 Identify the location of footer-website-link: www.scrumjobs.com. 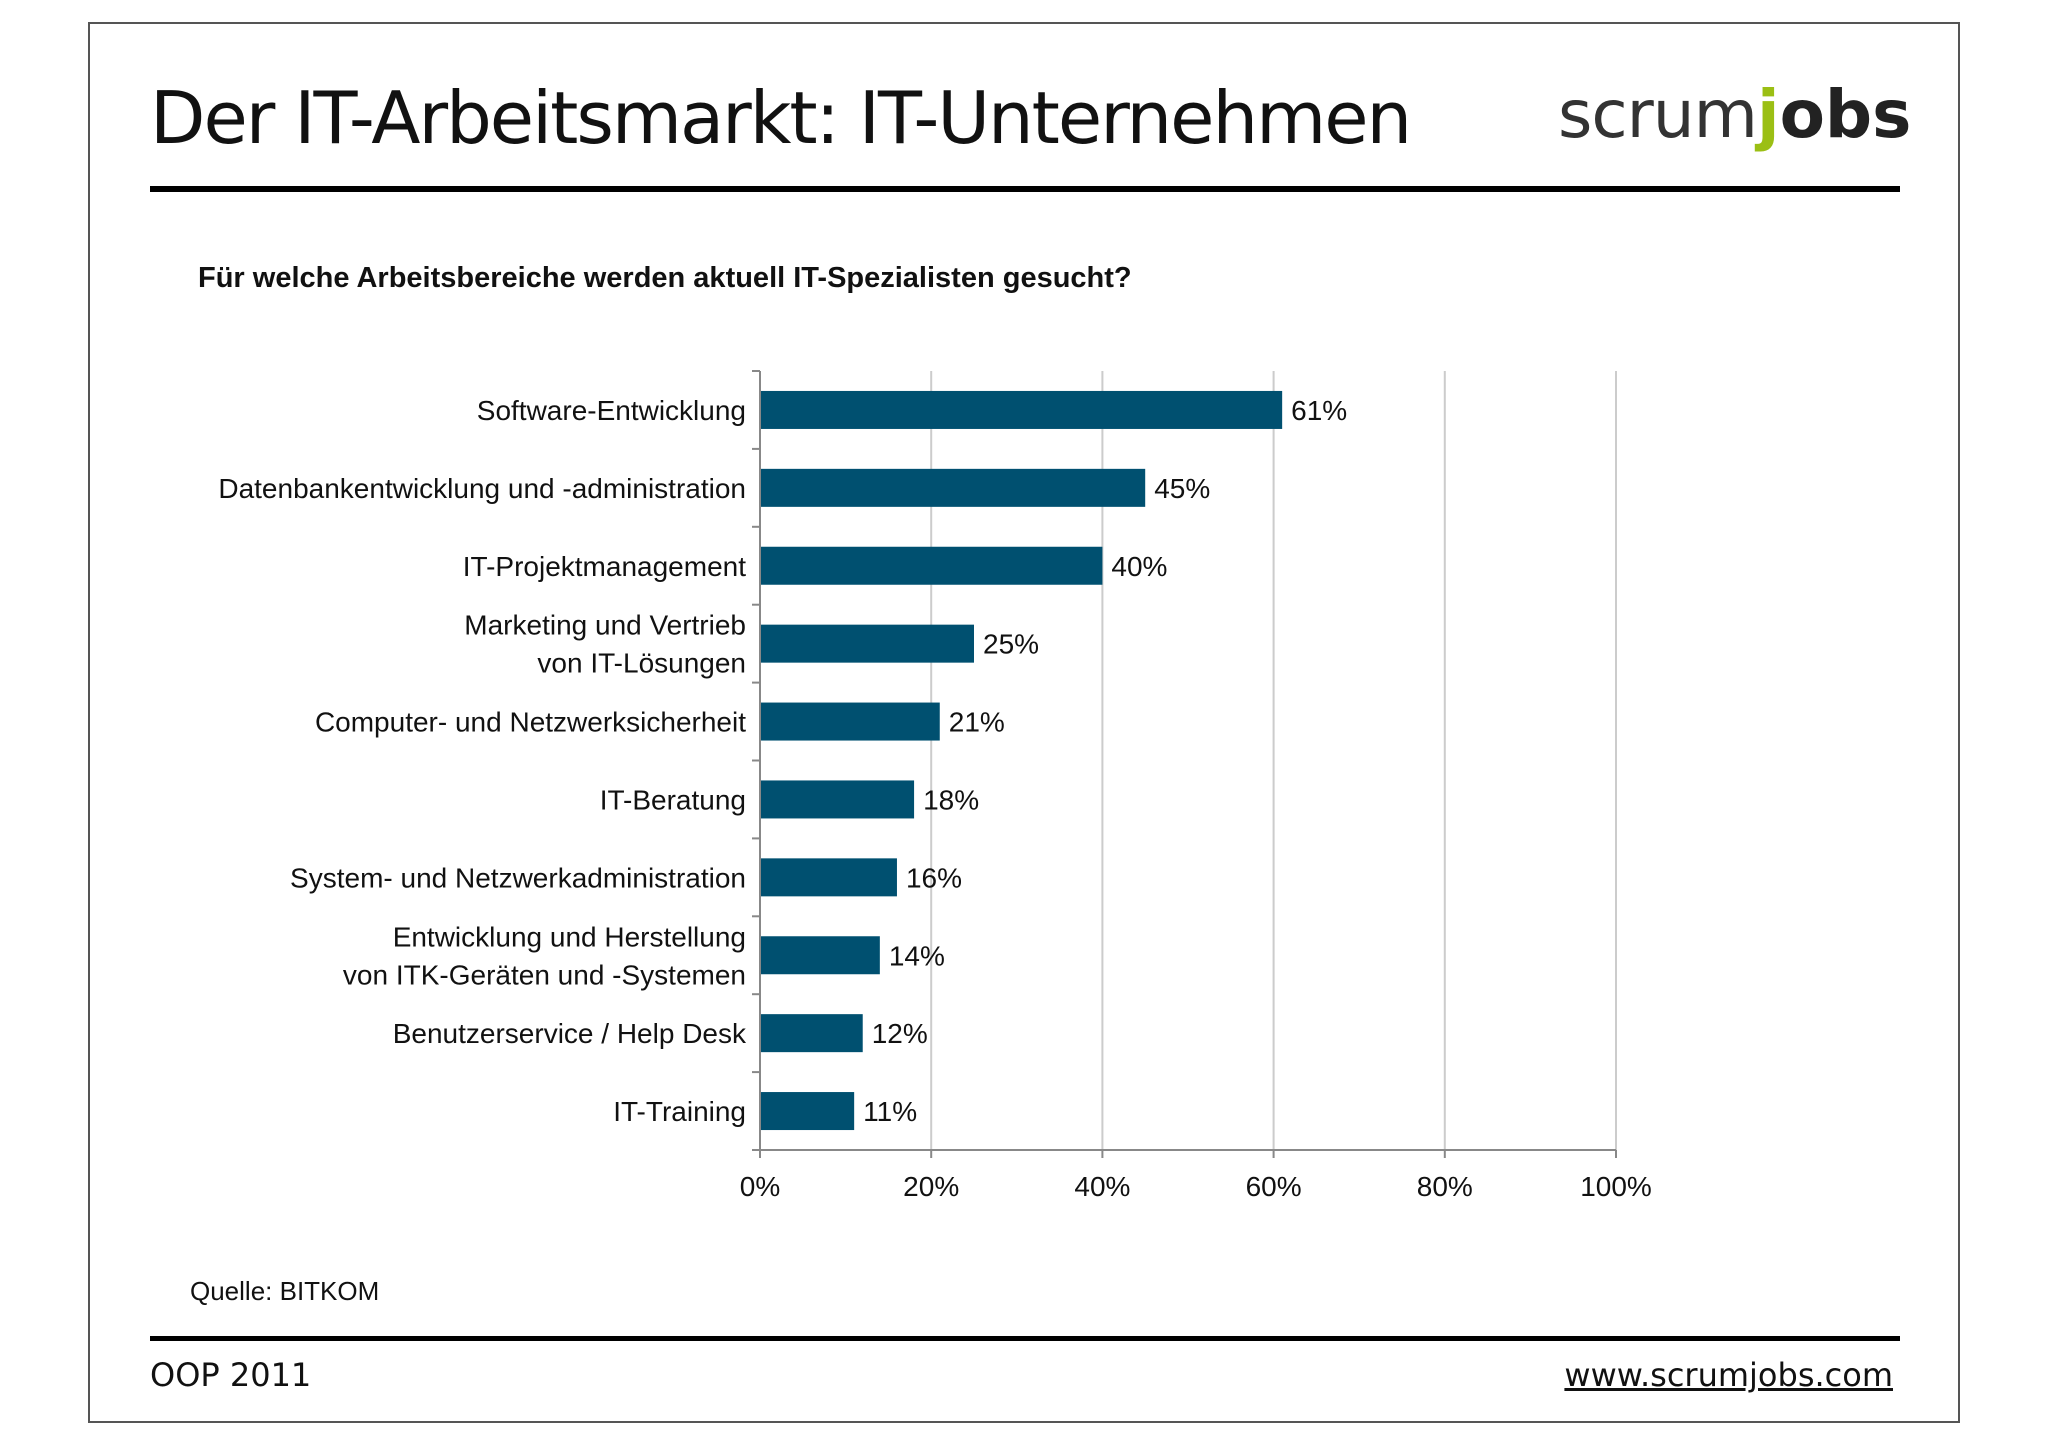
(1728, 1375).